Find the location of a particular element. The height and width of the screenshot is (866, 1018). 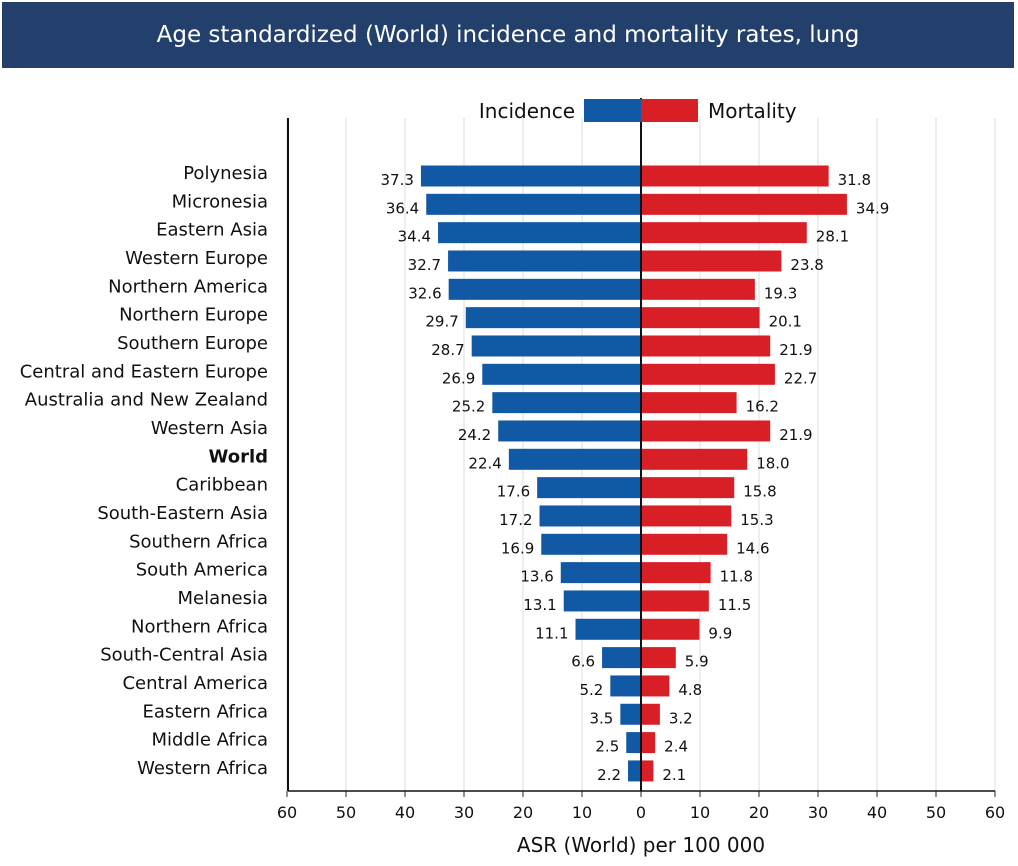

region-label: Southern Africa is located at coordinates (198, 541).